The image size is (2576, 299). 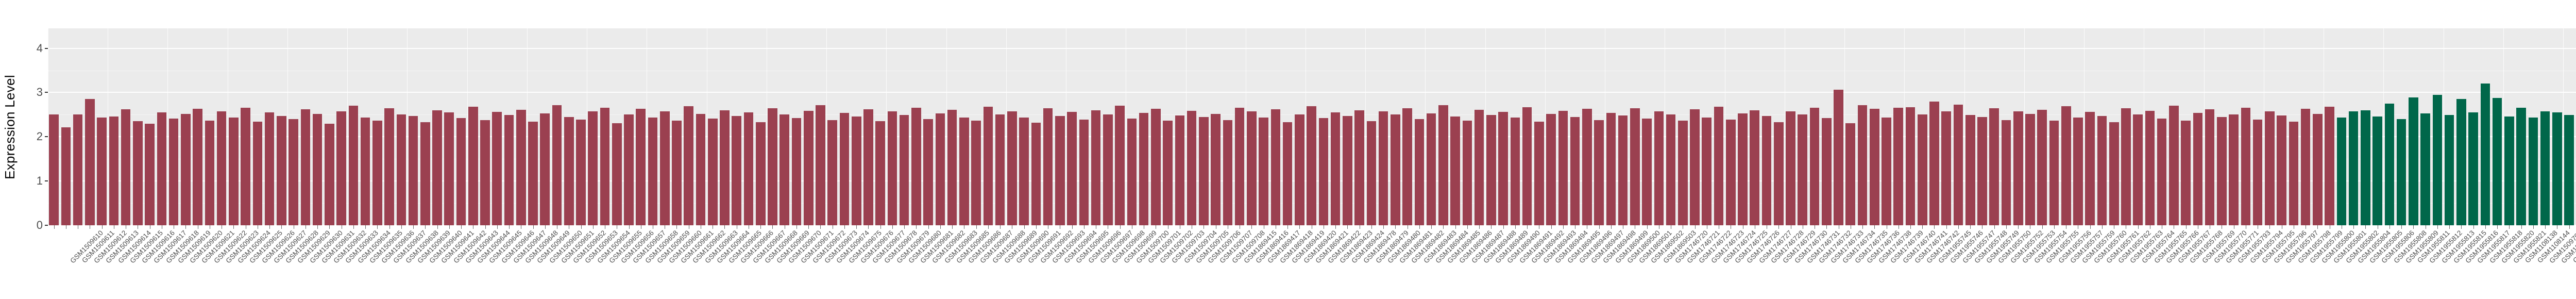 I want to click on gridline-major, so click(x=1312, y=92).